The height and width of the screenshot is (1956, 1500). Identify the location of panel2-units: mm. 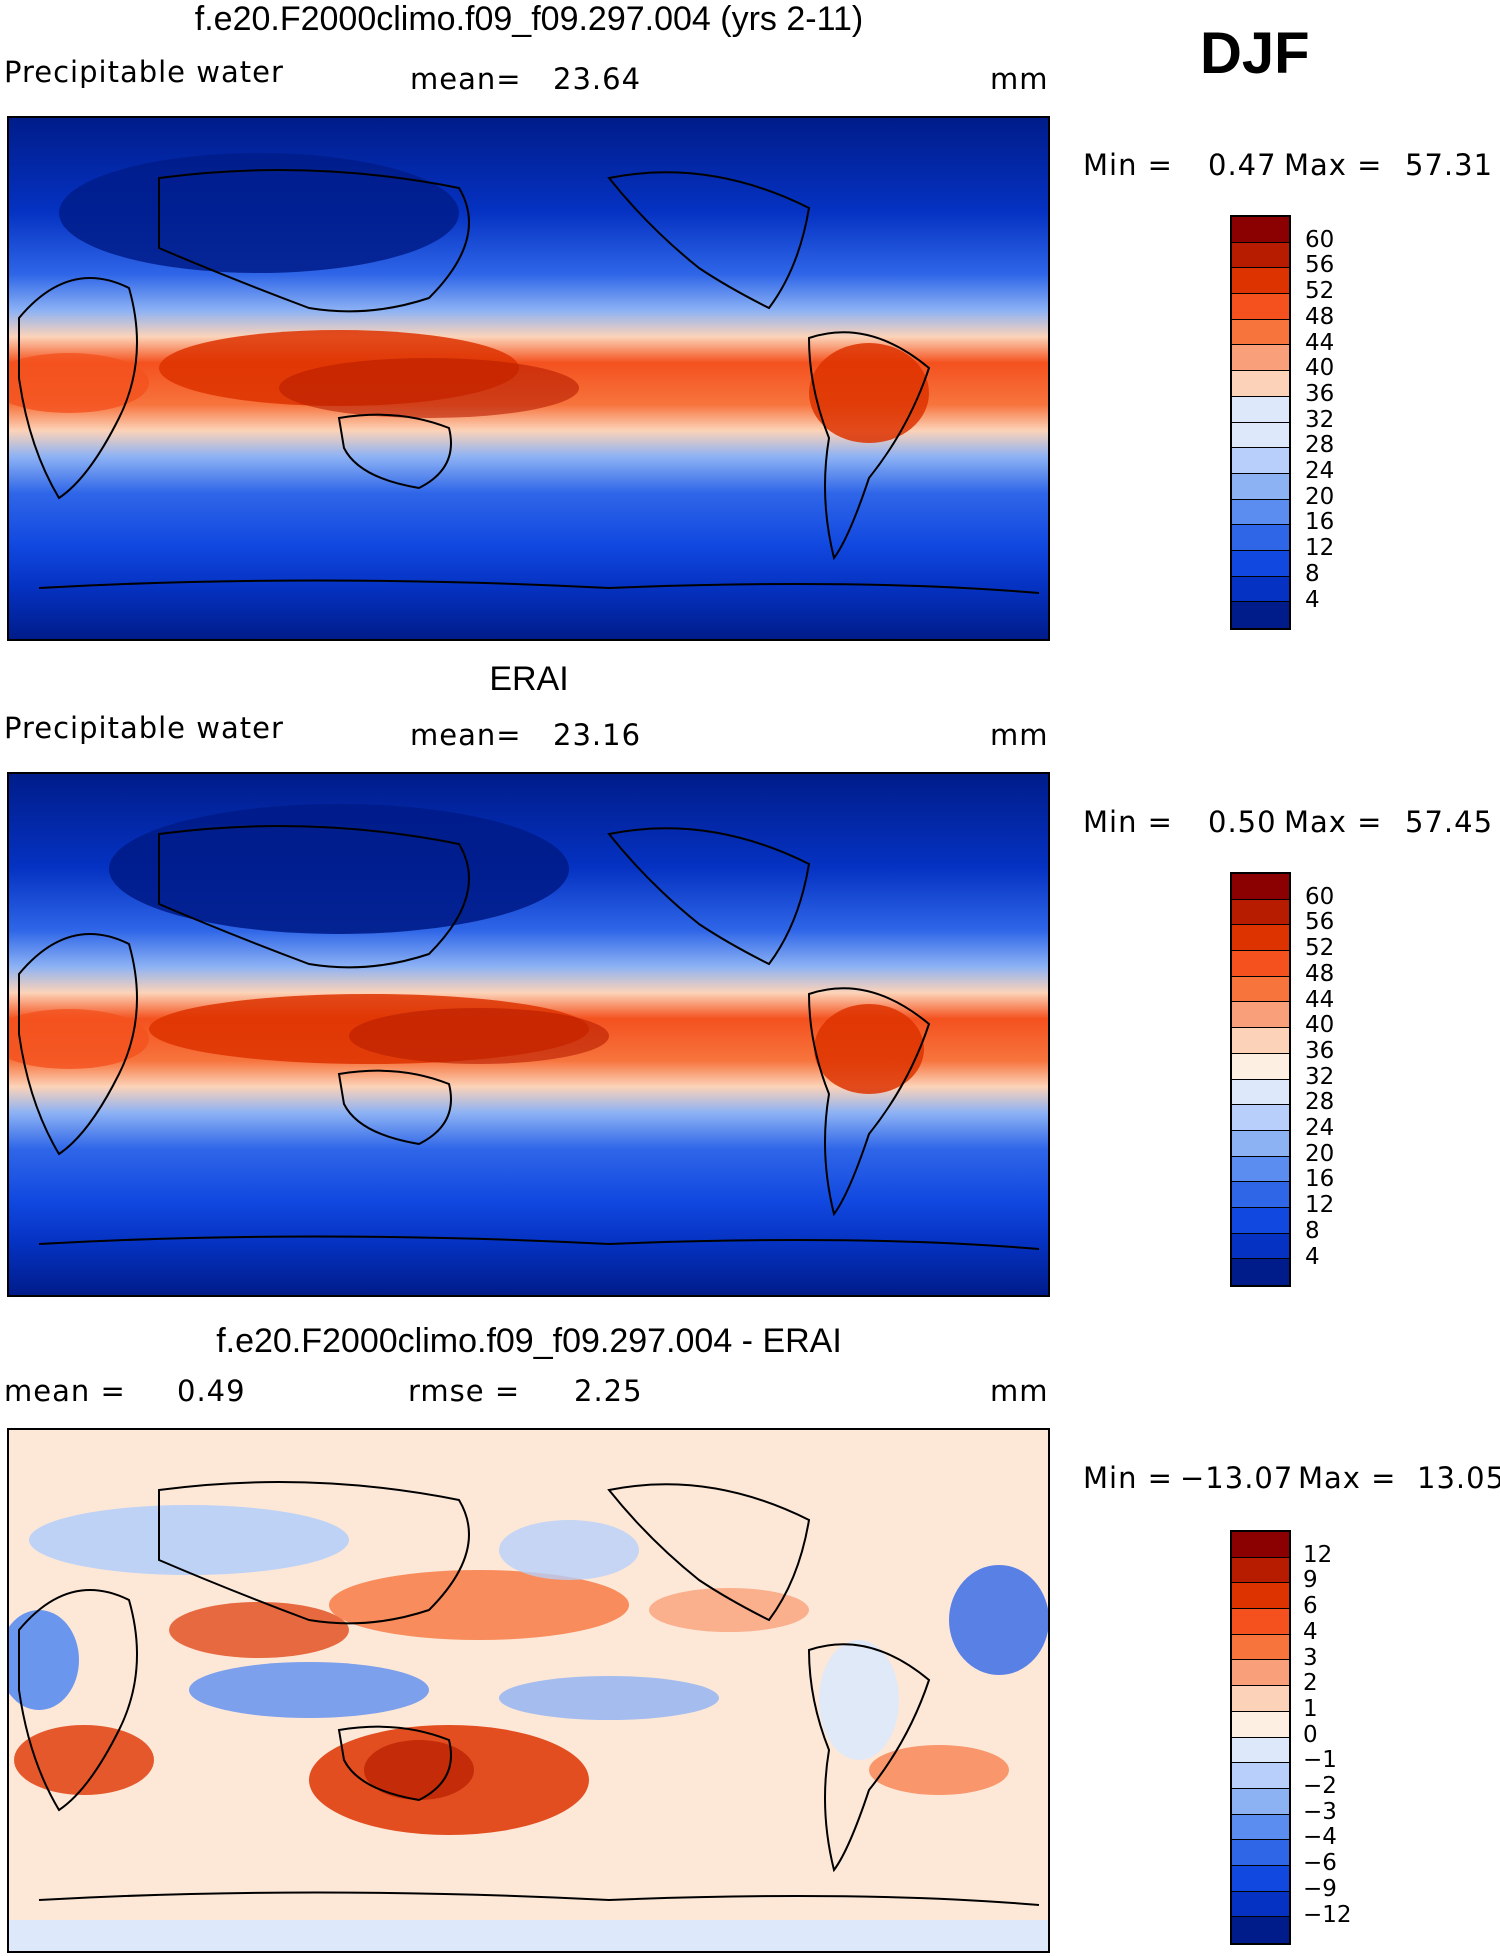
(1019, 735).